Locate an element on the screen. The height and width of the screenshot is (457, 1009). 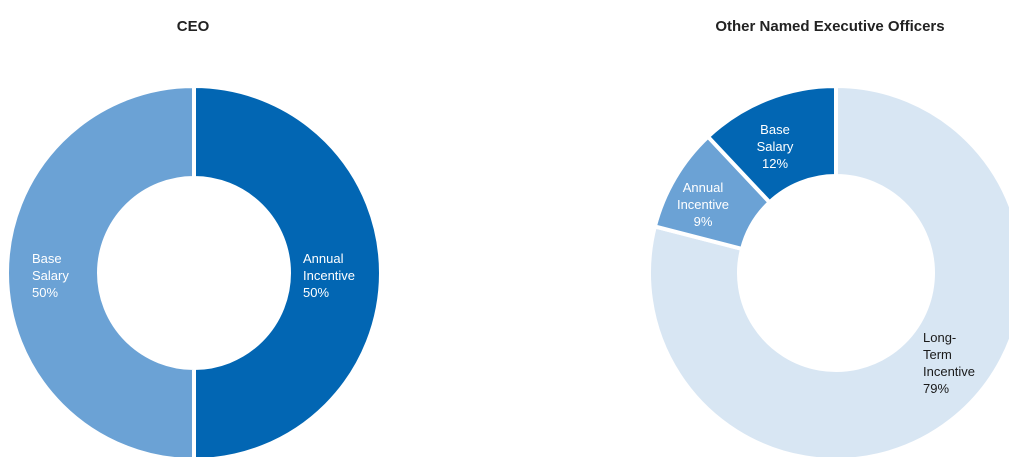
chart-title-other-named-executive-officers: Other Named Executive Officers is located at coordinates (830, 26).